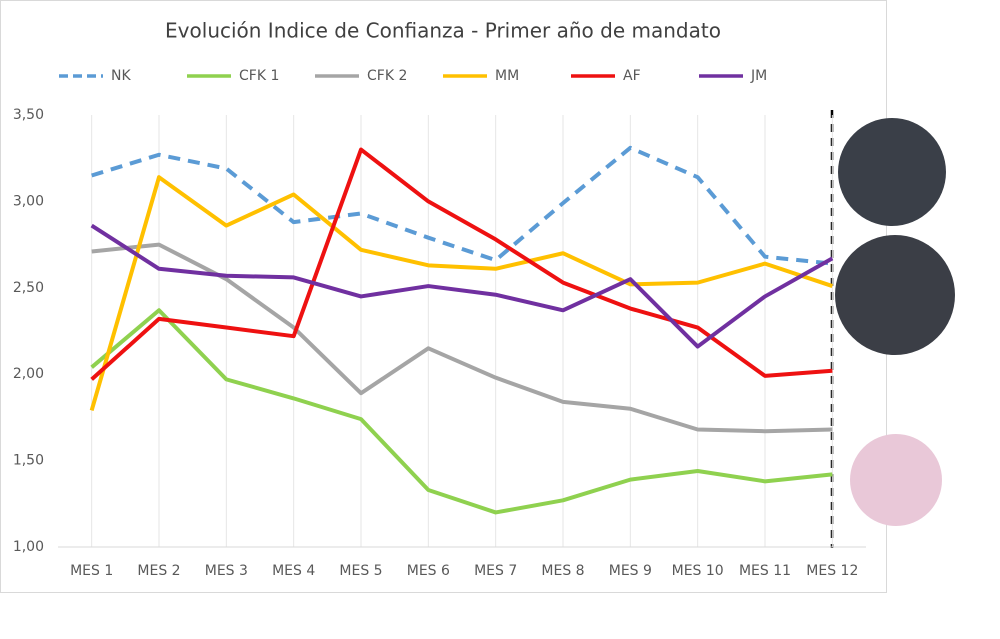 This screenshot has height=639, width=1000. Describe the element at coordinates (630, 571) in the screenshot. I see `x-tick-label: MES 9` at that location.